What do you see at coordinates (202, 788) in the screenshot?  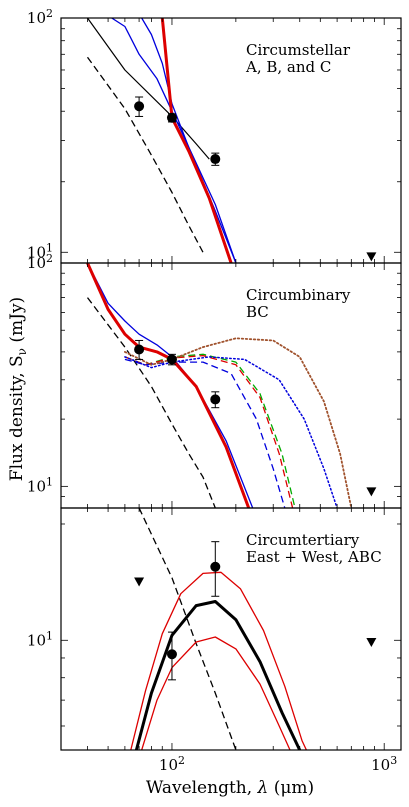 I see `x-axis-label-prefix: Wavelength,` at bounding box center [202, 788].